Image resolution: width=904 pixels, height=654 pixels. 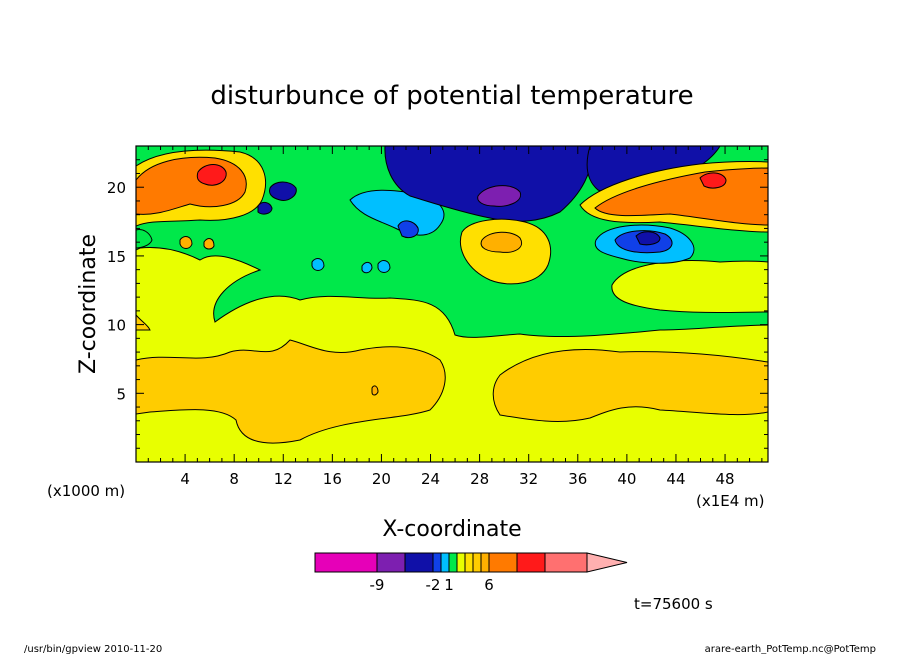 What do you see at coordinates (265, 208) in the screenshot?
I see `region-left-blue-small` at bounding box center [265, 208].